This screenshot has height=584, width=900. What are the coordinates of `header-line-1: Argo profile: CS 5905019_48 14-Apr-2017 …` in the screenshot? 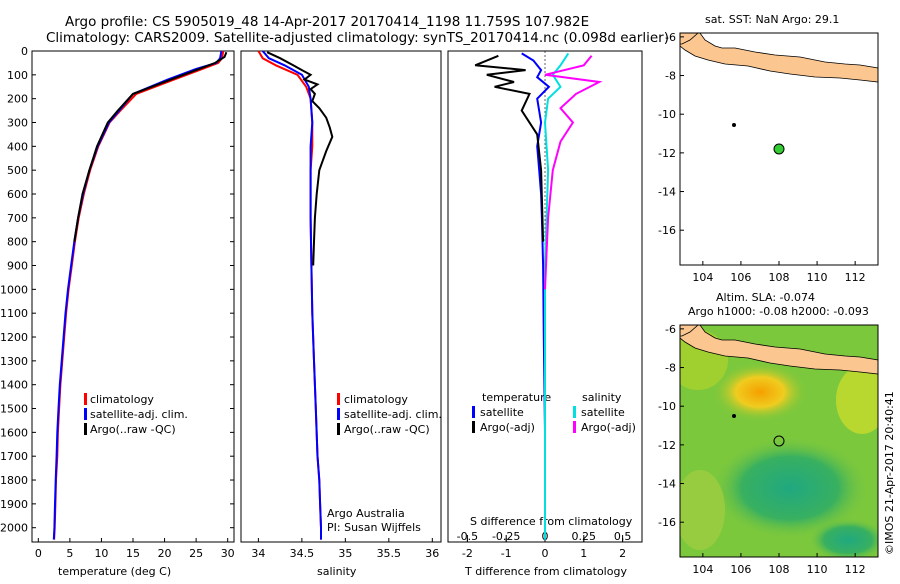 It's located at (327, 22).